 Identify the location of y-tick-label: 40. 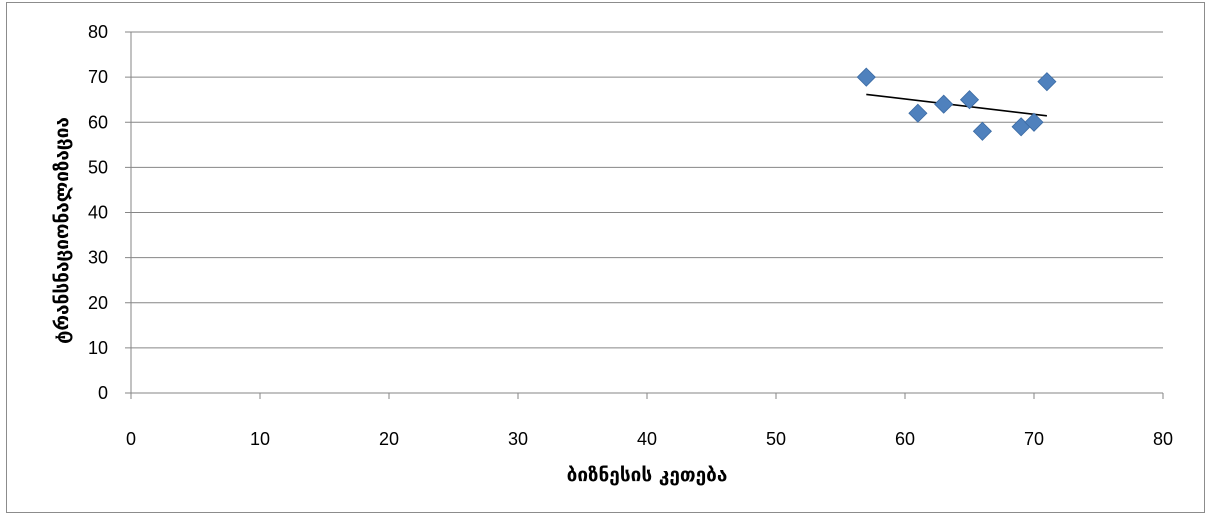
(98, 213).